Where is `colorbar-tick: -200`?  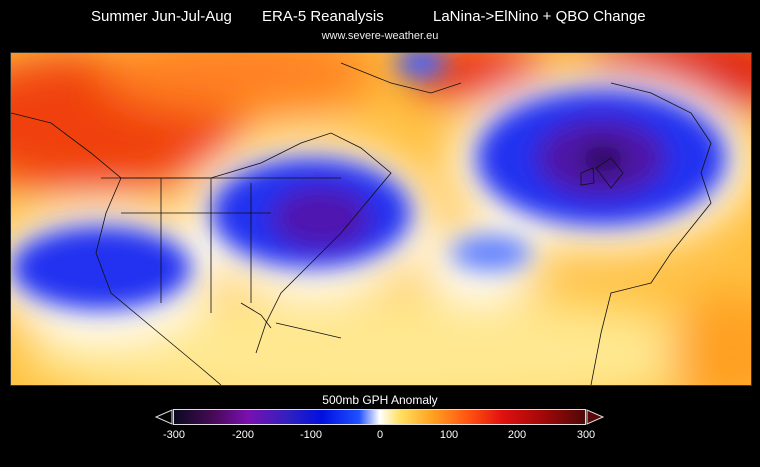
colorbar-tick: -200 is located at coordinates (243, 435).